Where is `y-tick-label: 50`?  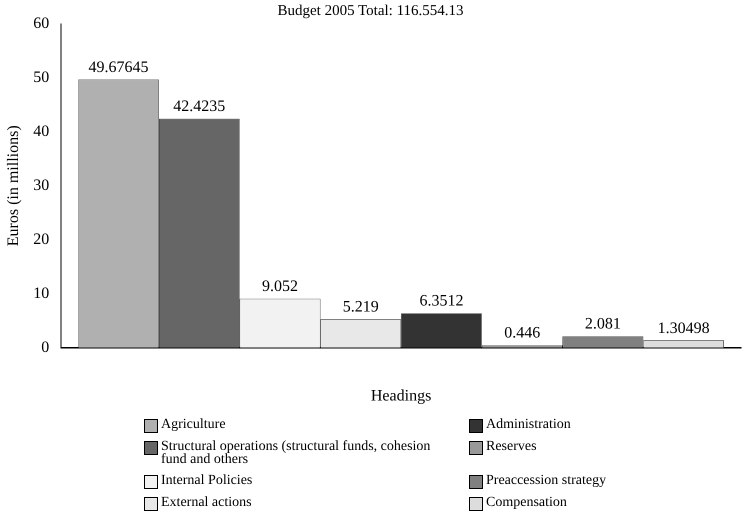 y-tick-label: 50 is located at coordinates (41, 77).